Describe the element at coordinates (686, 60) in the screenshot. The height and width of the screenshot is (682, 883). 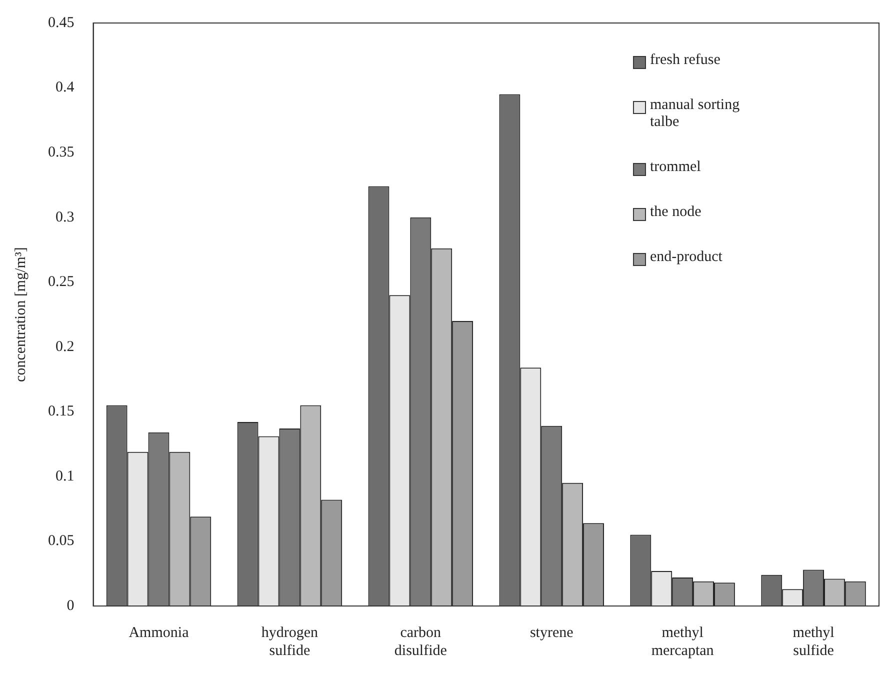
I see `legend-label: fresh refuse` at that location.